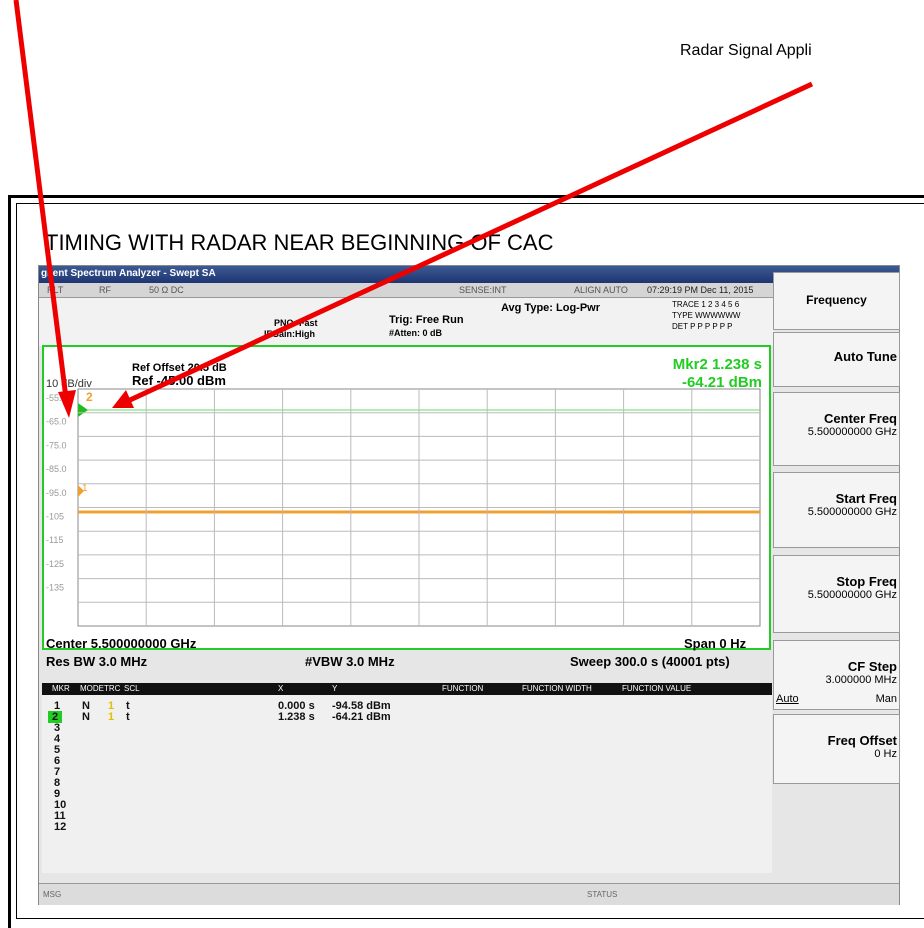 Image resolution: width=924 pixels, height=928 pixels. Describe the element at coordinates (861, 680) in the screenshot. I see `softkey-value: 3.000000 MHz` at that location.